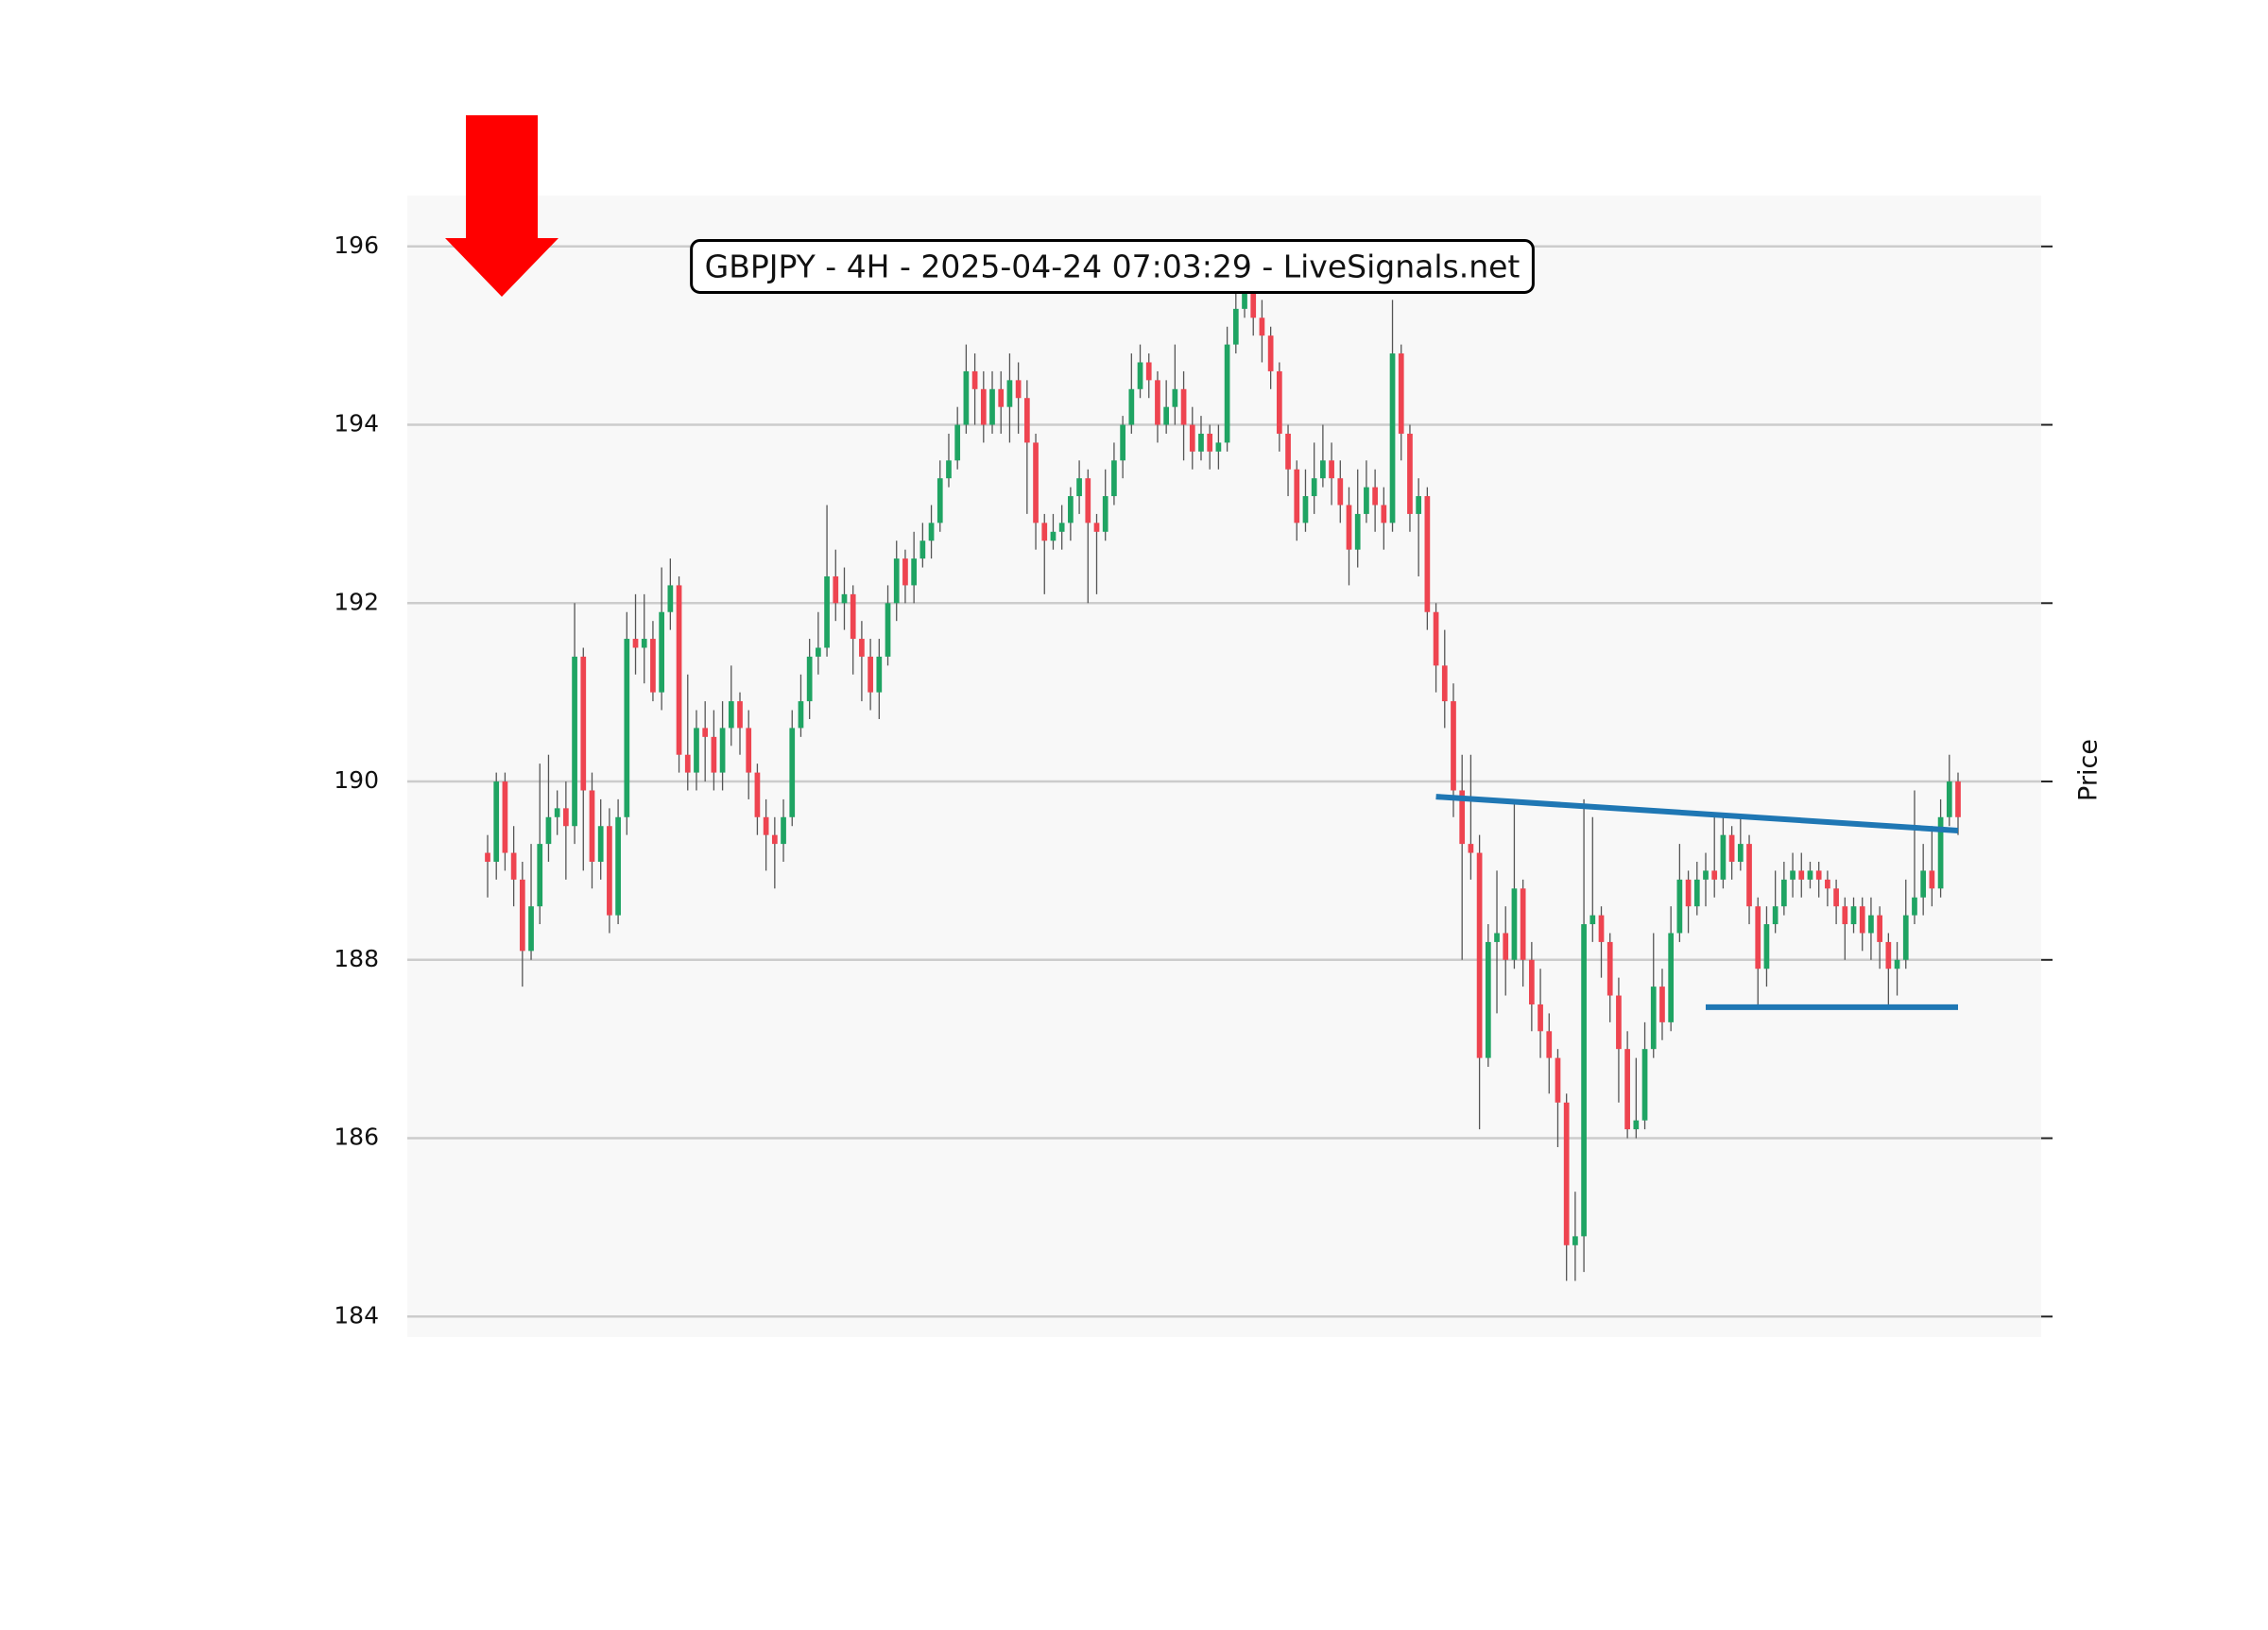  I want to click on y-tick-label: 184, so click(356, 1315).